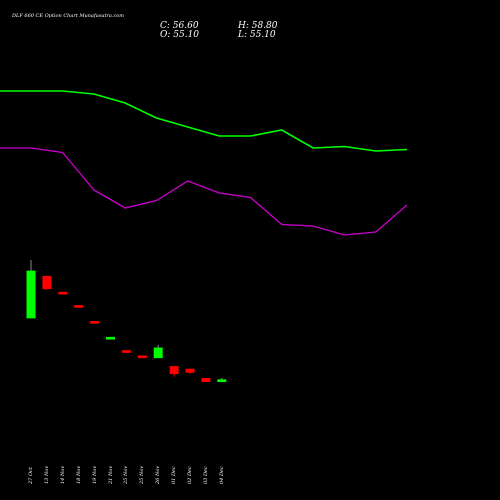 The width and height of the screenshot is (500, 500). I want to click on candles-group, so click(126, 321).